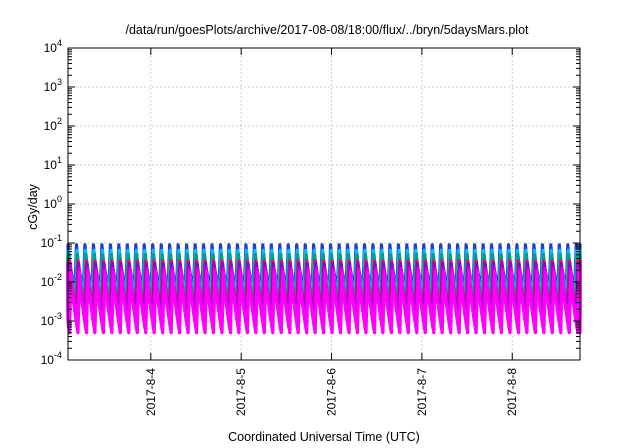 The height and width of the screenshot is (448, 640). What do you see at coordinates (51, 241) in the screenshot?
I see `y-tick-label: 10⁻¹` at bounding box center [51, 241].